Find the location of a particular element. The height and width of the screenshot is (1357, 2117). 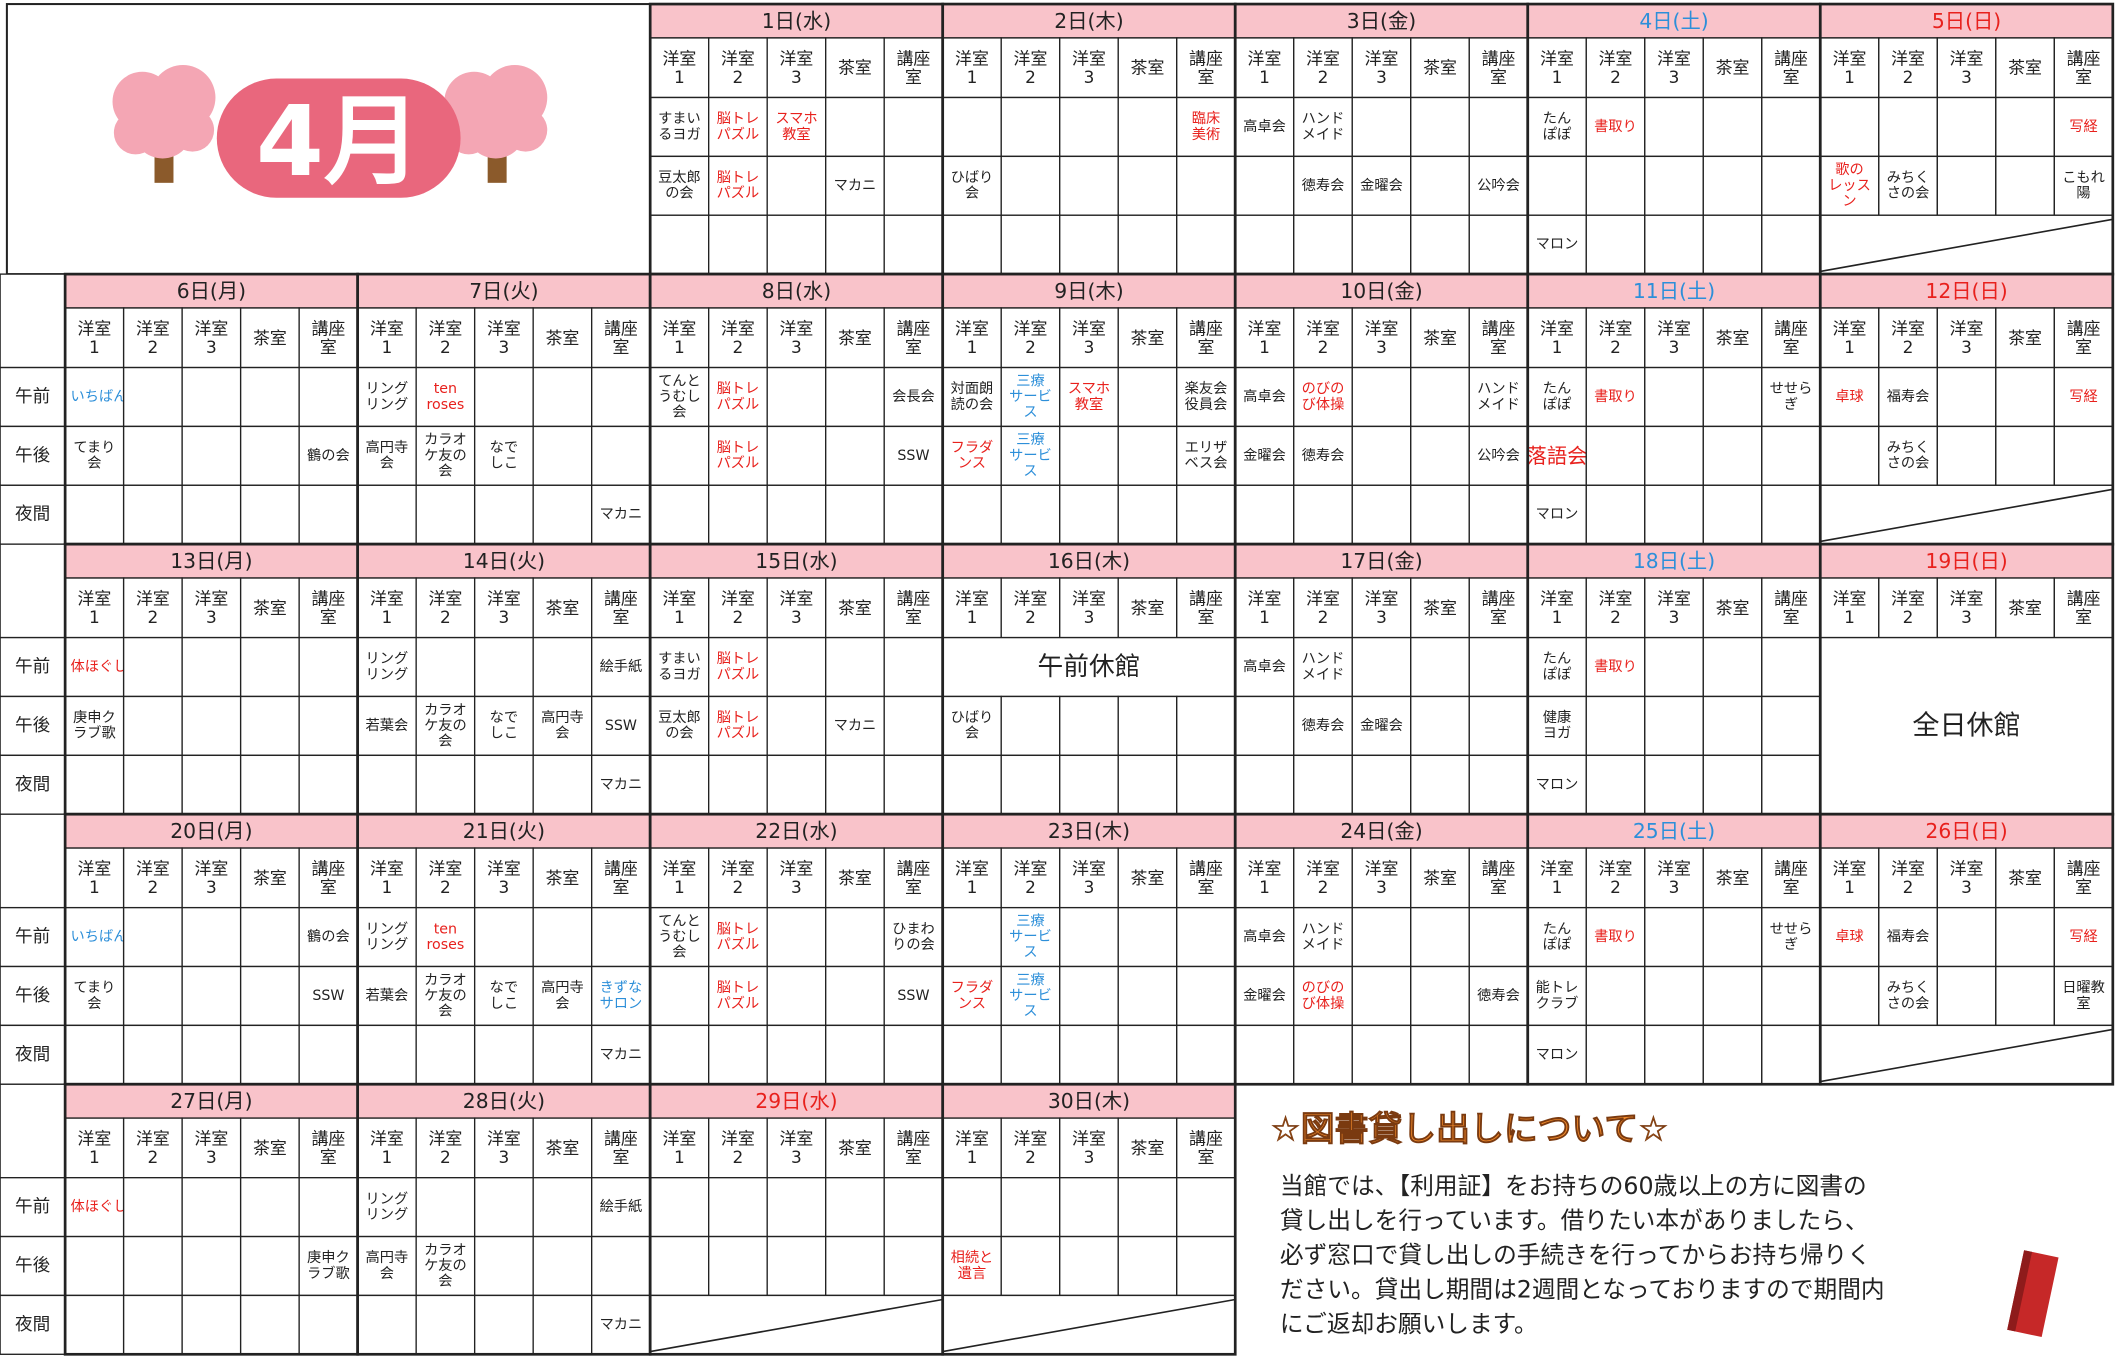

day-block is located at coordinates (1089, 1219).